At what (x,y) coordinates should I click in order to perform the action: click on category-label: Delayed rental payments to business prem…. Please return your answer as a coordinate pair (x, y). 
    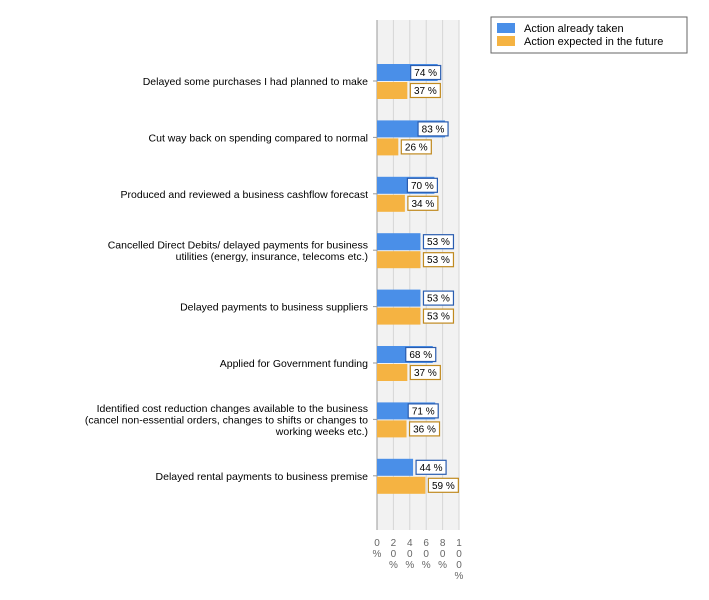
    Looking at the image, I should click on (262, 477).